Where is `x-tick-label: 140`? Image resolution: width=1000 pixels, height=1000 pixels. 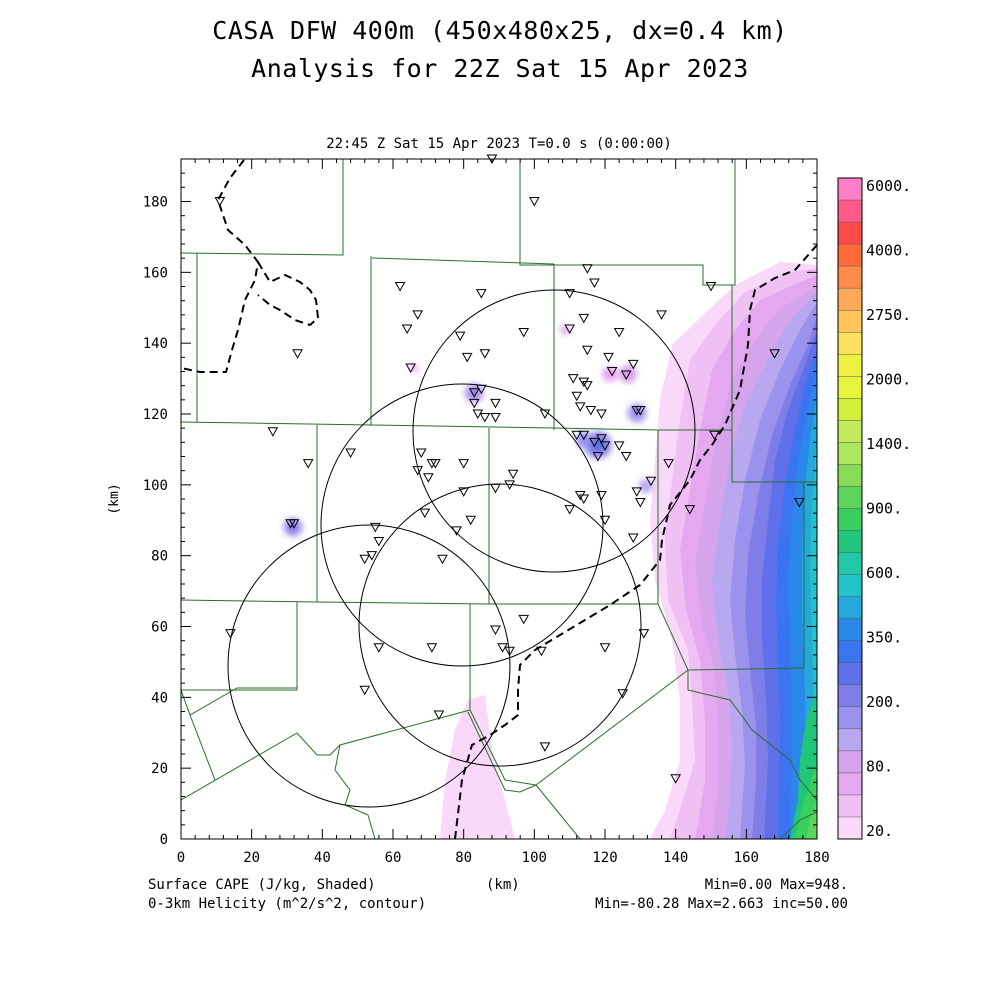
x-tick-label: 140 is located at coordinates (675, 858).